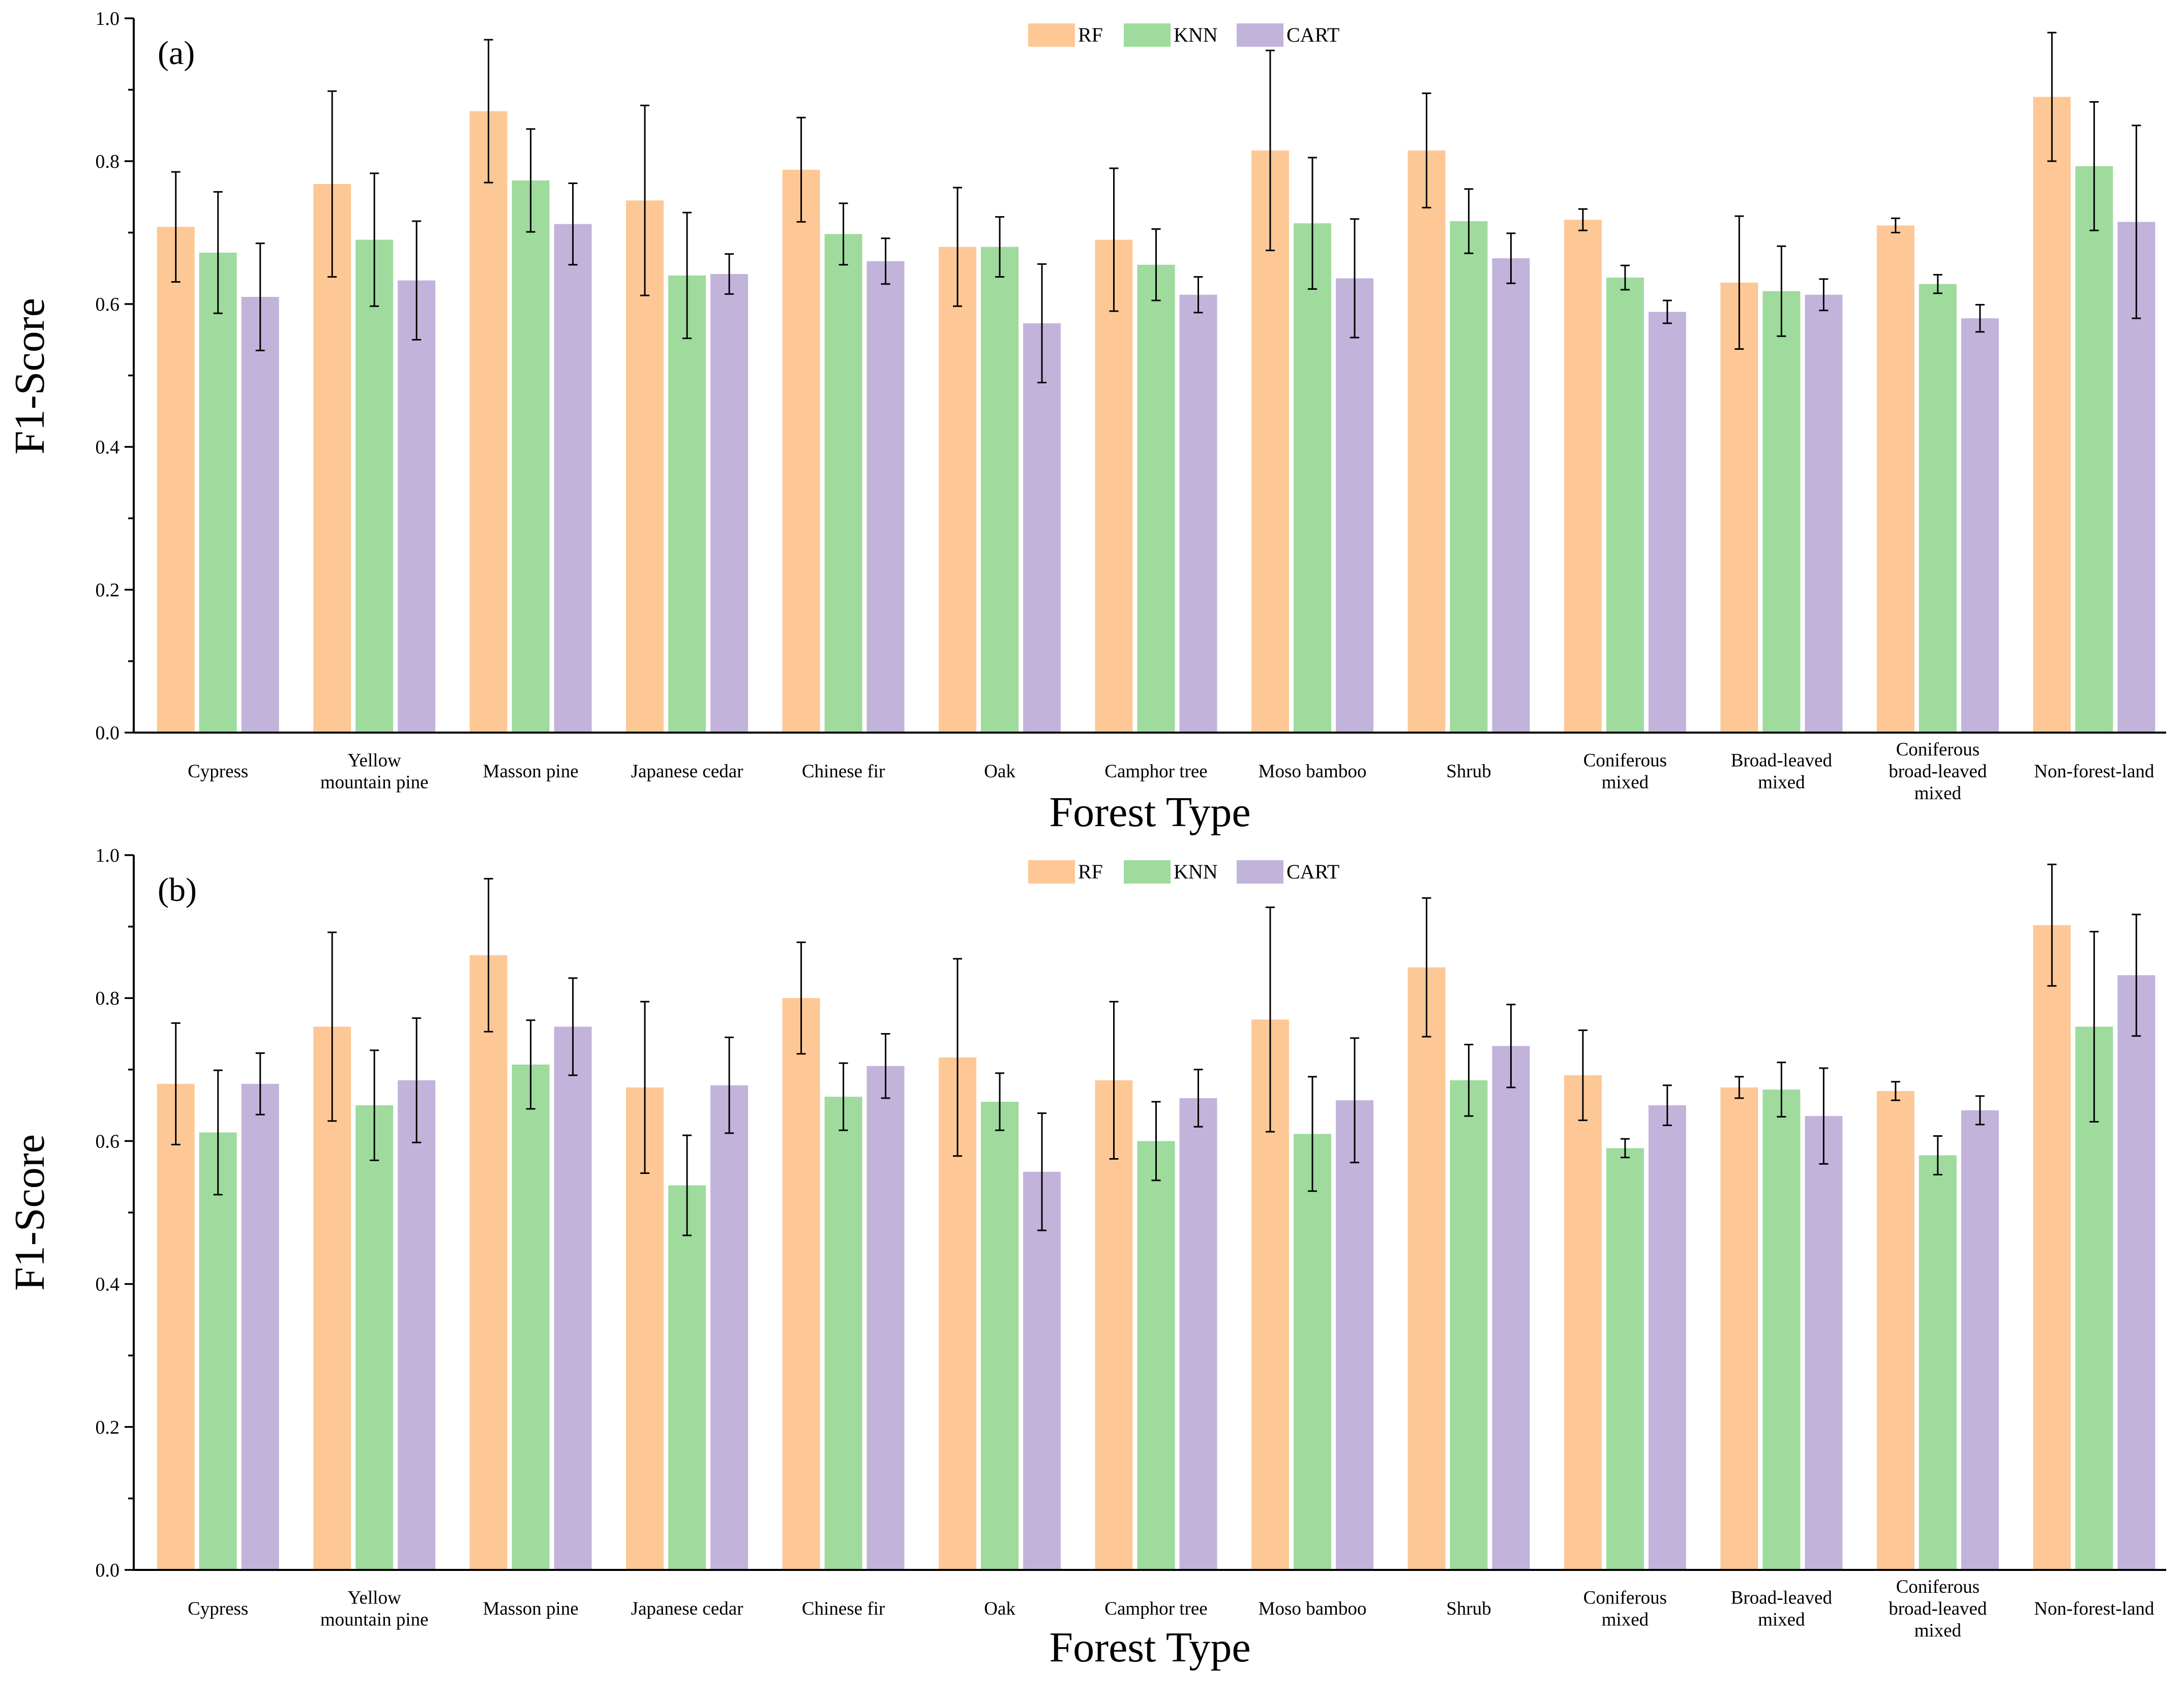  What do you see at coordinates (1051, 872) in the screenshot?
I see `legend-swatch` at bounding box center [1051, 872].